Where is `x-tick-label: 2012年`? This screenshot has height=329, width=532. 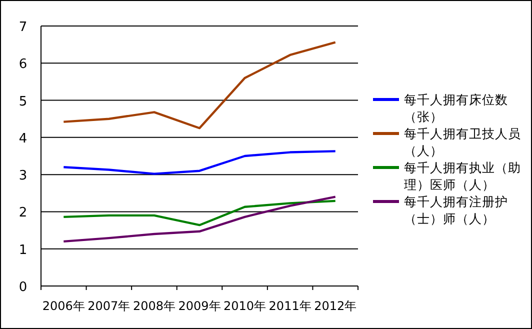 x-tick-label: 2012年 is located at coordinates (335, 306).